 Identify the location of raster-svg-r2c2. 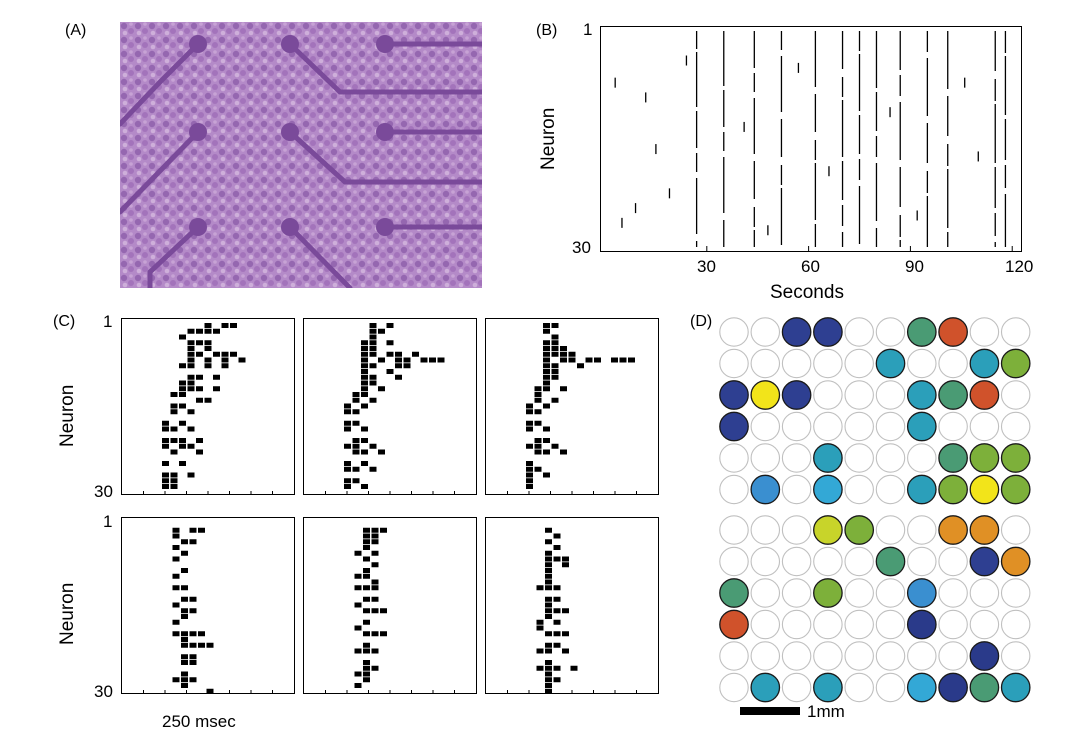
(390, 610).